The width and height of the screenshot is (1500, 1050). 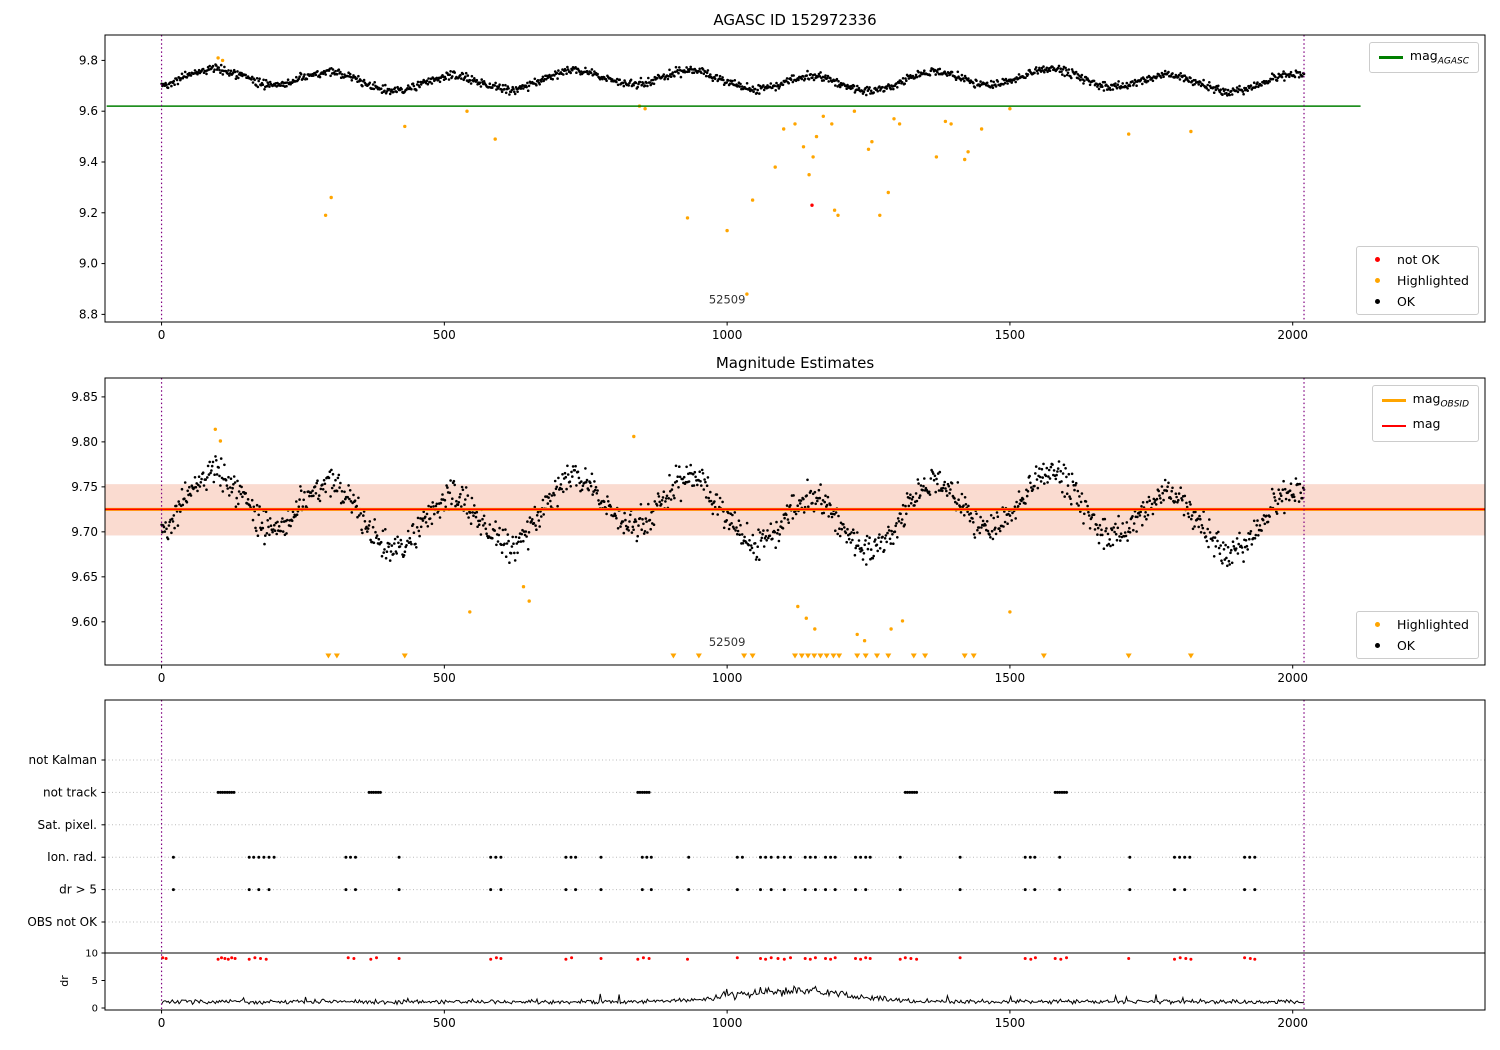 I want to click on dr-tick-label: 0, so click(x=95, y=1009).